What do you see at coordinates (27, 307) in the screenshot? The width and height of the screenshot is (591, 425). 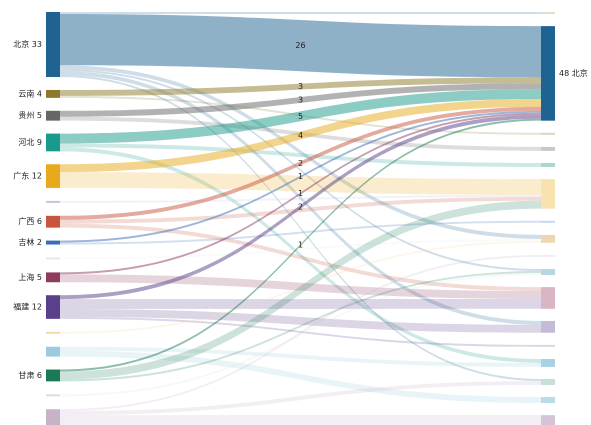 I see `node-label: 福建 12` at bounding box center [27, 307].